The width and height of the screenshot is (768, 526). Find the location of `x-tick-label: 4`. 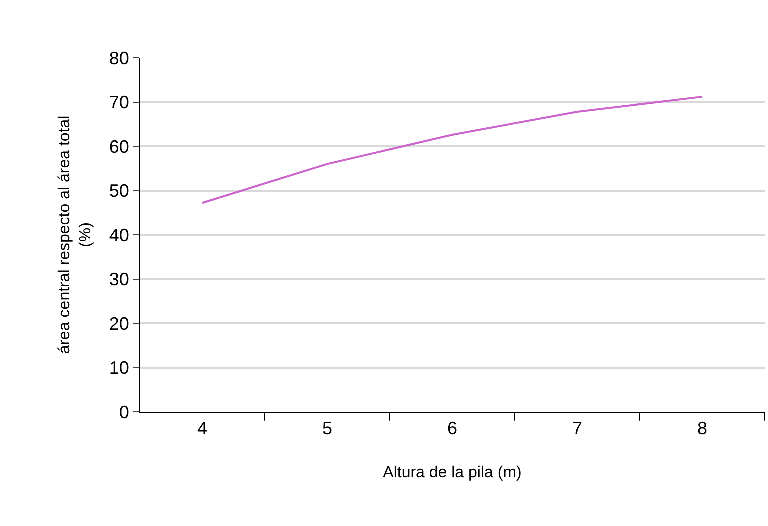

x-tick-label: 4 is located at coordinates (202, 428).